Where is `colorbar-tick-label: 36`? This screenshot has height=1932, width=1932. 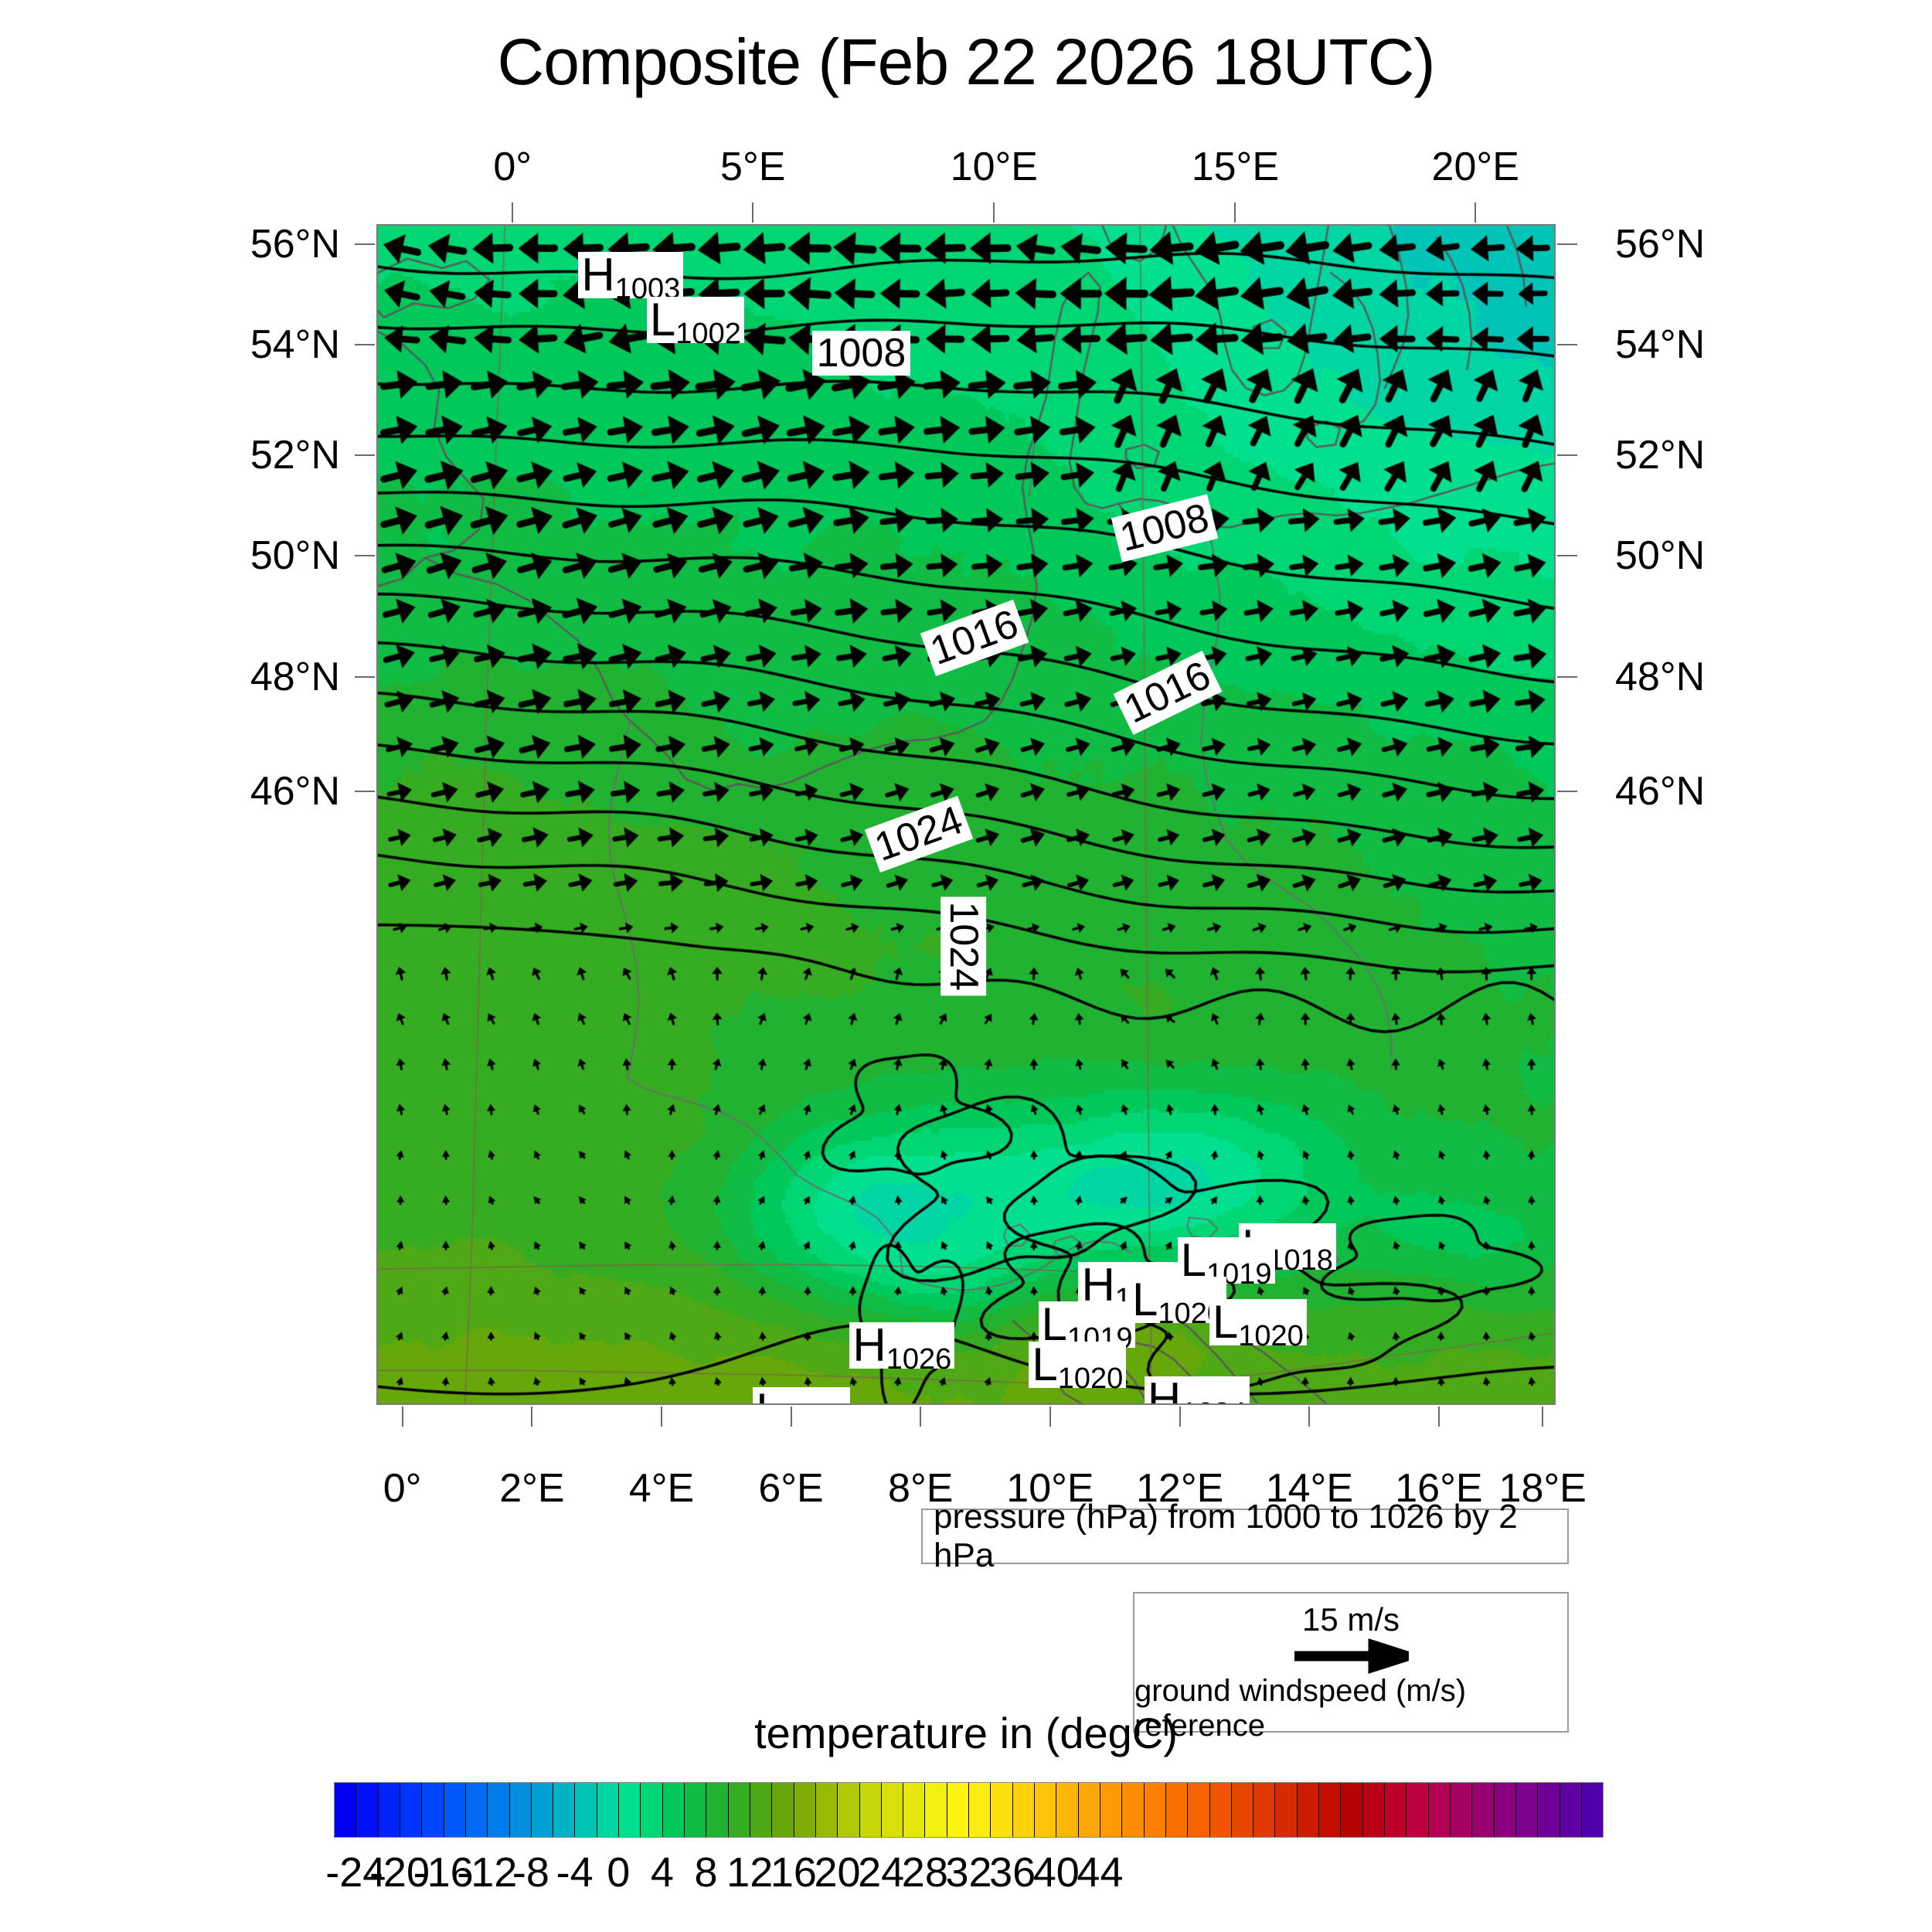
colorbar-tick-label: 36 is located at coordinates (1013, 1872).